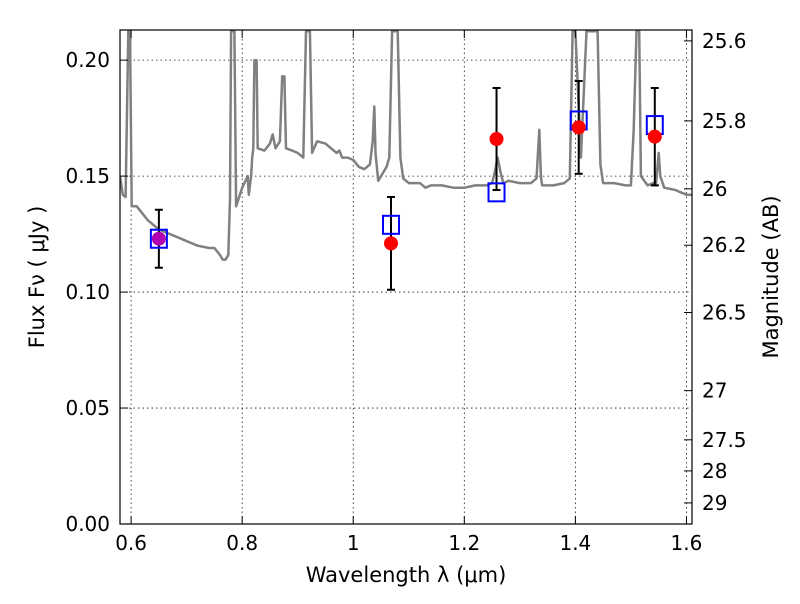 This screenshot has width=800, height=604. Describe the element at coordinates (575, 543) in the screenshot. I see `x-tick-label: 1.4` at that location.